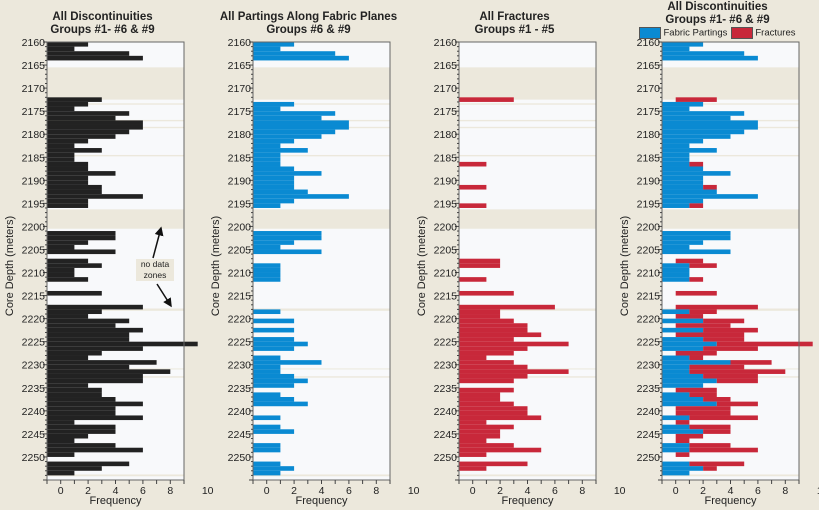 The height and width of the screenshot is (510, 819). Describe the element at coordinates (446, 297) in the screenshot. I see `y-tick-label: 2215` at that location.